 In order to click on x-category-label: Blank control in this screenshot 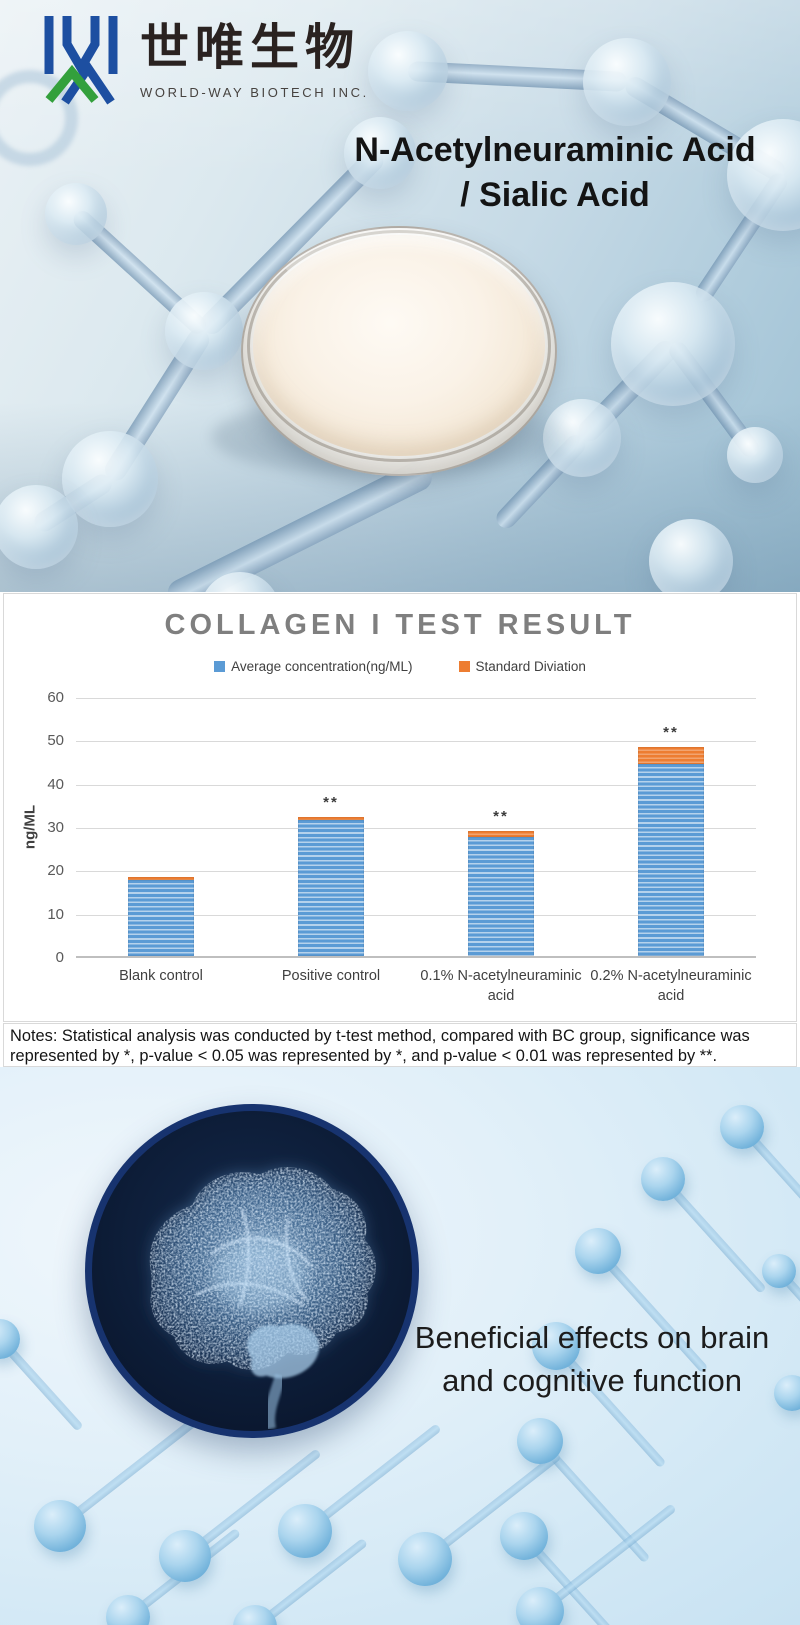, I will do `click(161, 976)`.